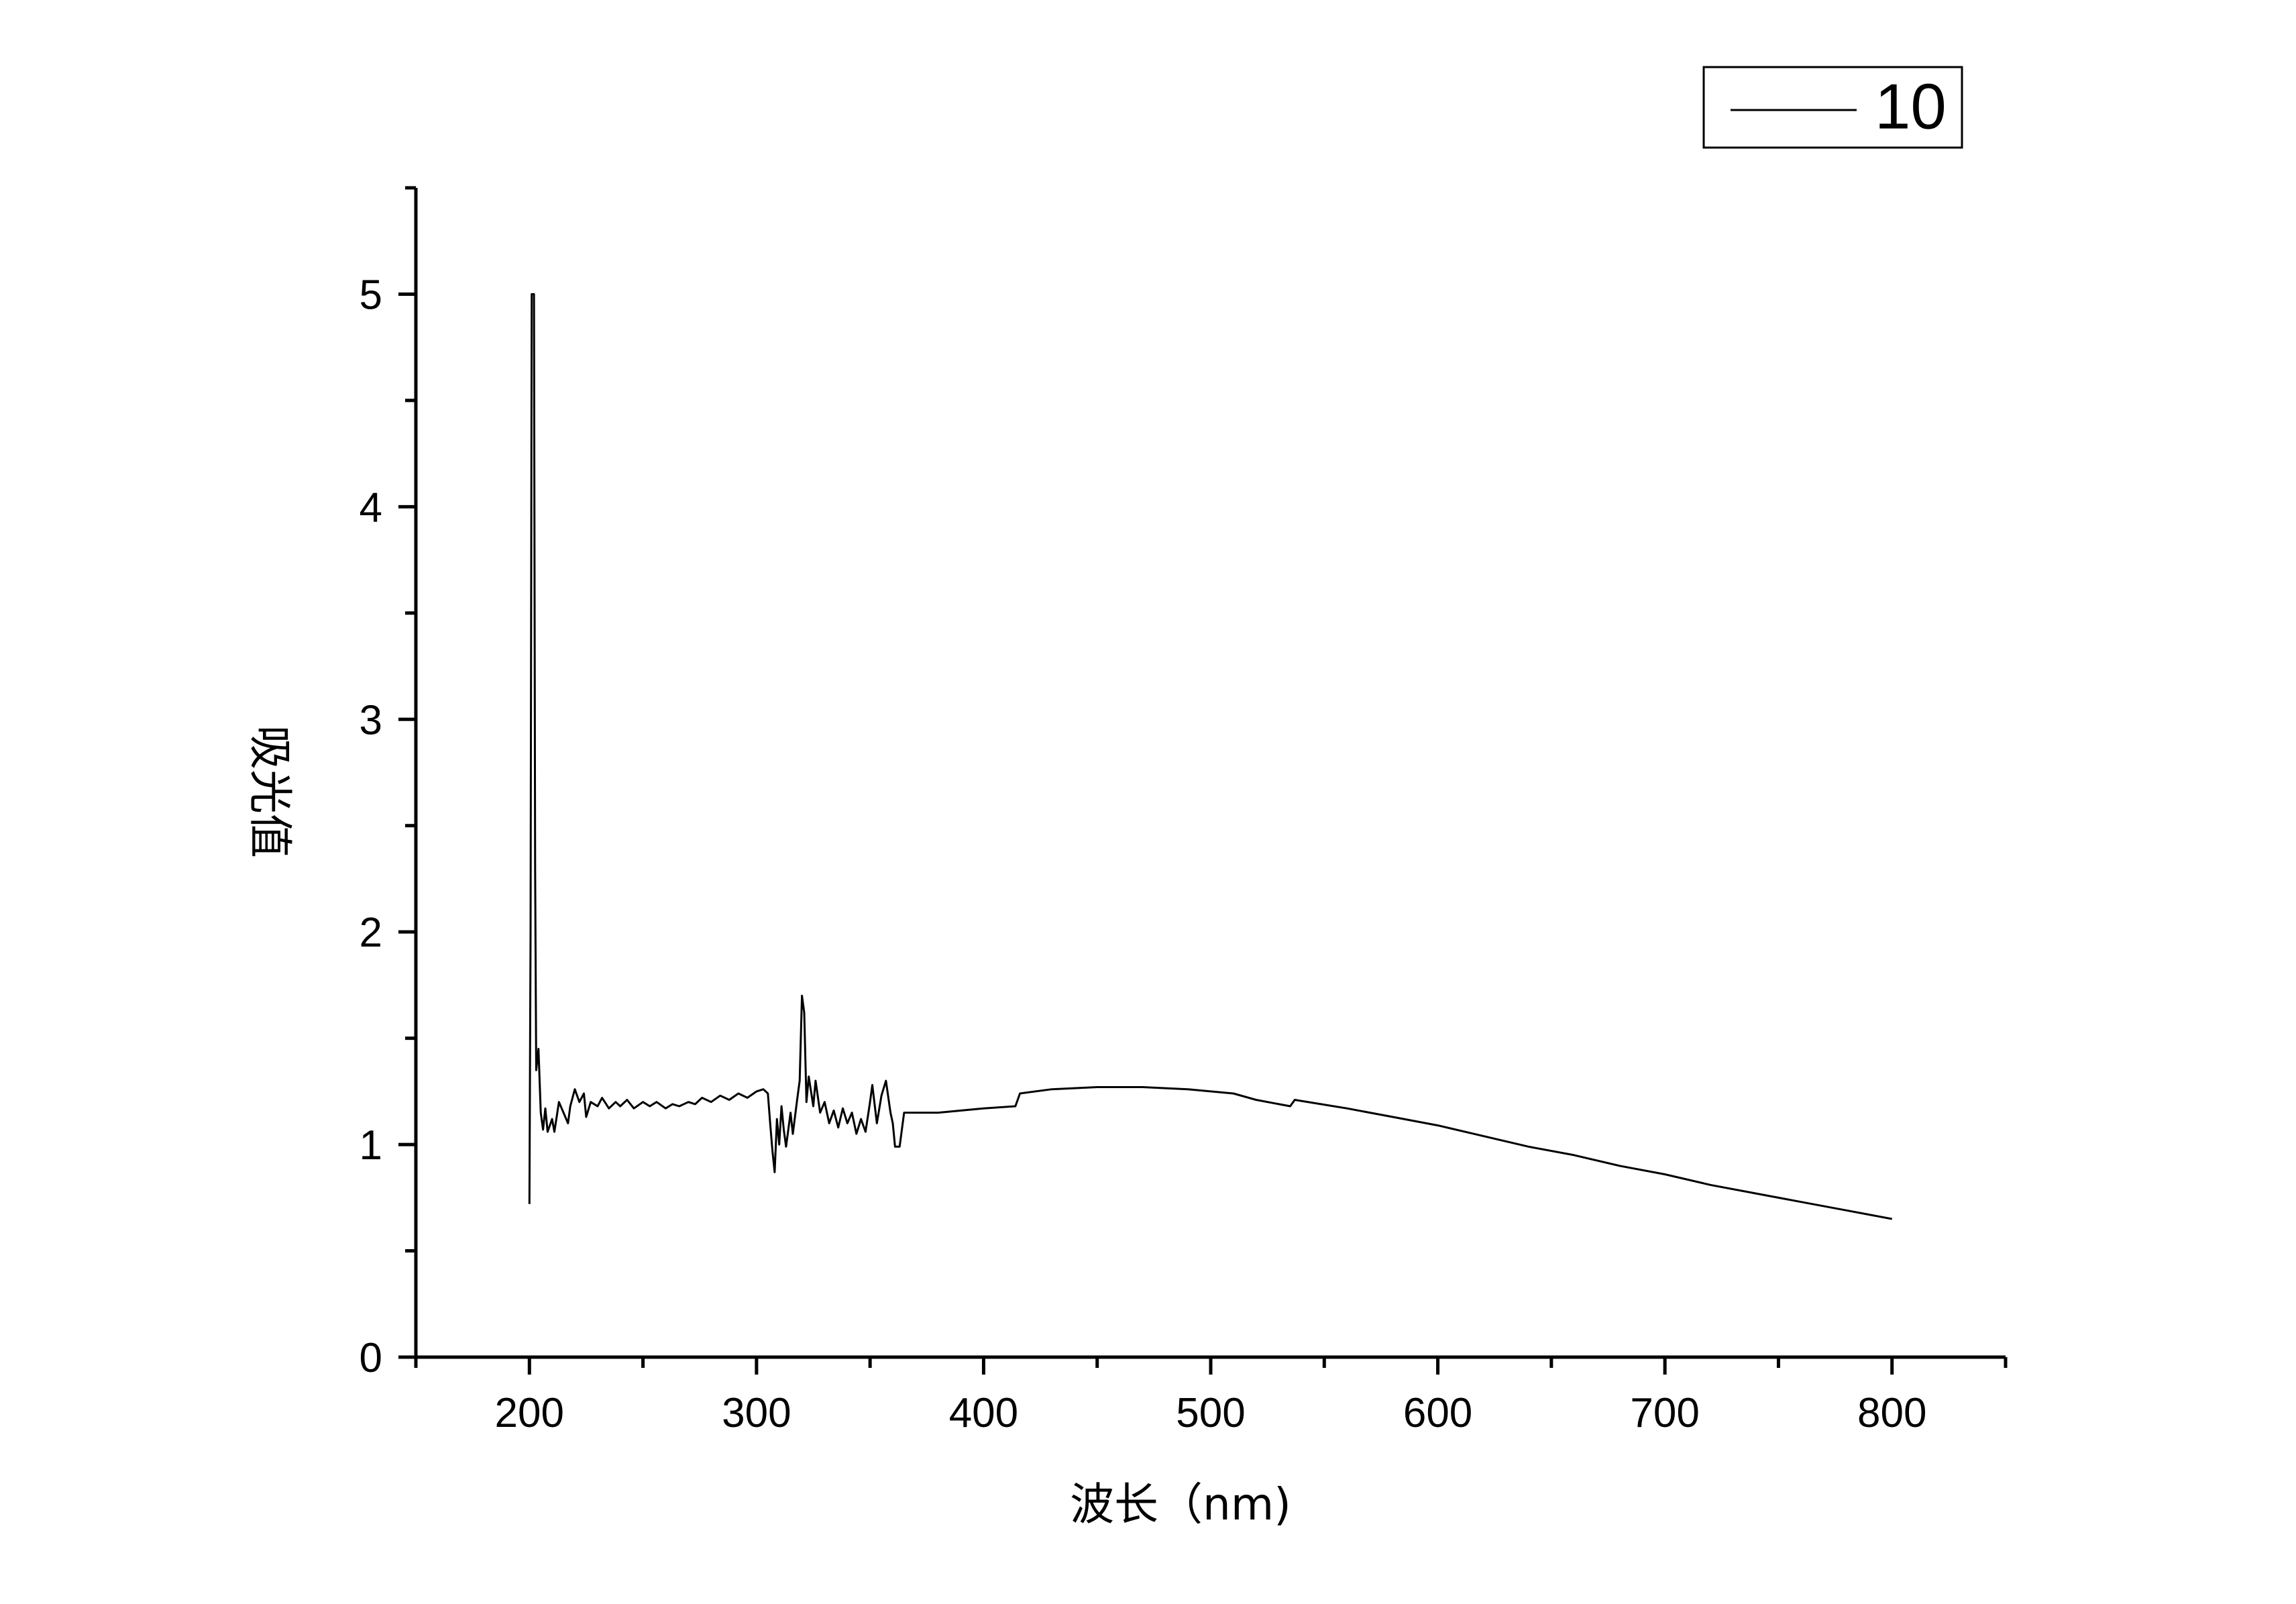 This screenshot has width=2296, height=1604. Describe the element at coordinates (371, 720) in the screenshot. I see `y-tick-label: 3` at that location.